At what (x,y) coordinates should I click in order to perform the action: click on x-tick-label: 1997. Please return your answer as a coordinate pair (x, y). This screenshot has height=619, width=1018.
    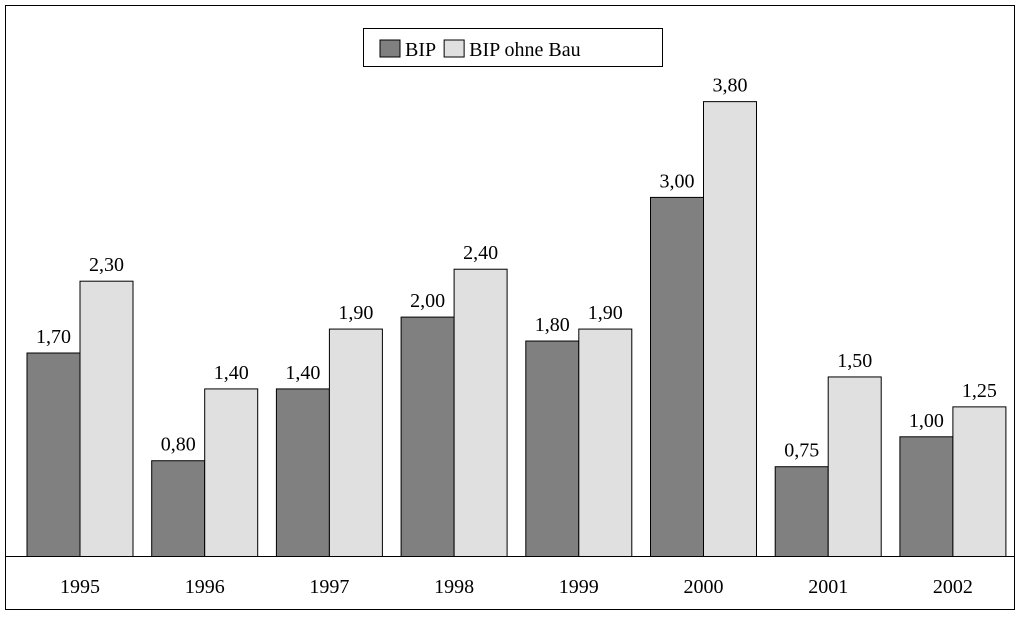
    Looking at the image, I should click on (329, 587).